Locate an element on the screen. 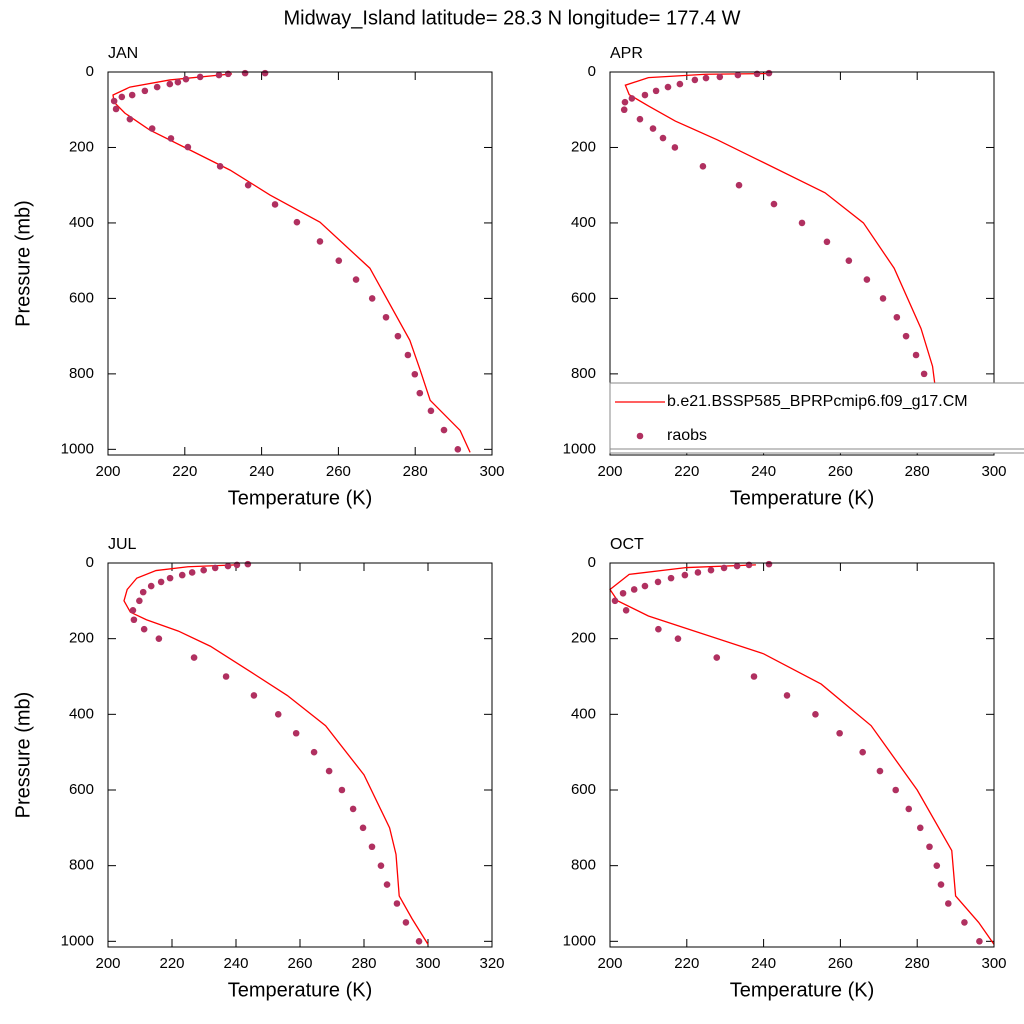  panel-label: JAN is located at coordinates (123, 53).